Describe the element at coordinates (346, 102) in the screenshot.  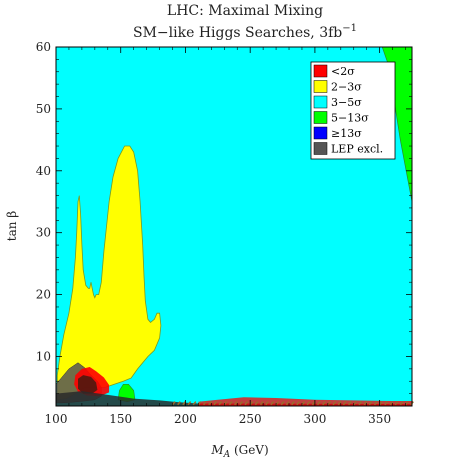
I see `legend-entry-label: 3−5σ` at that location.